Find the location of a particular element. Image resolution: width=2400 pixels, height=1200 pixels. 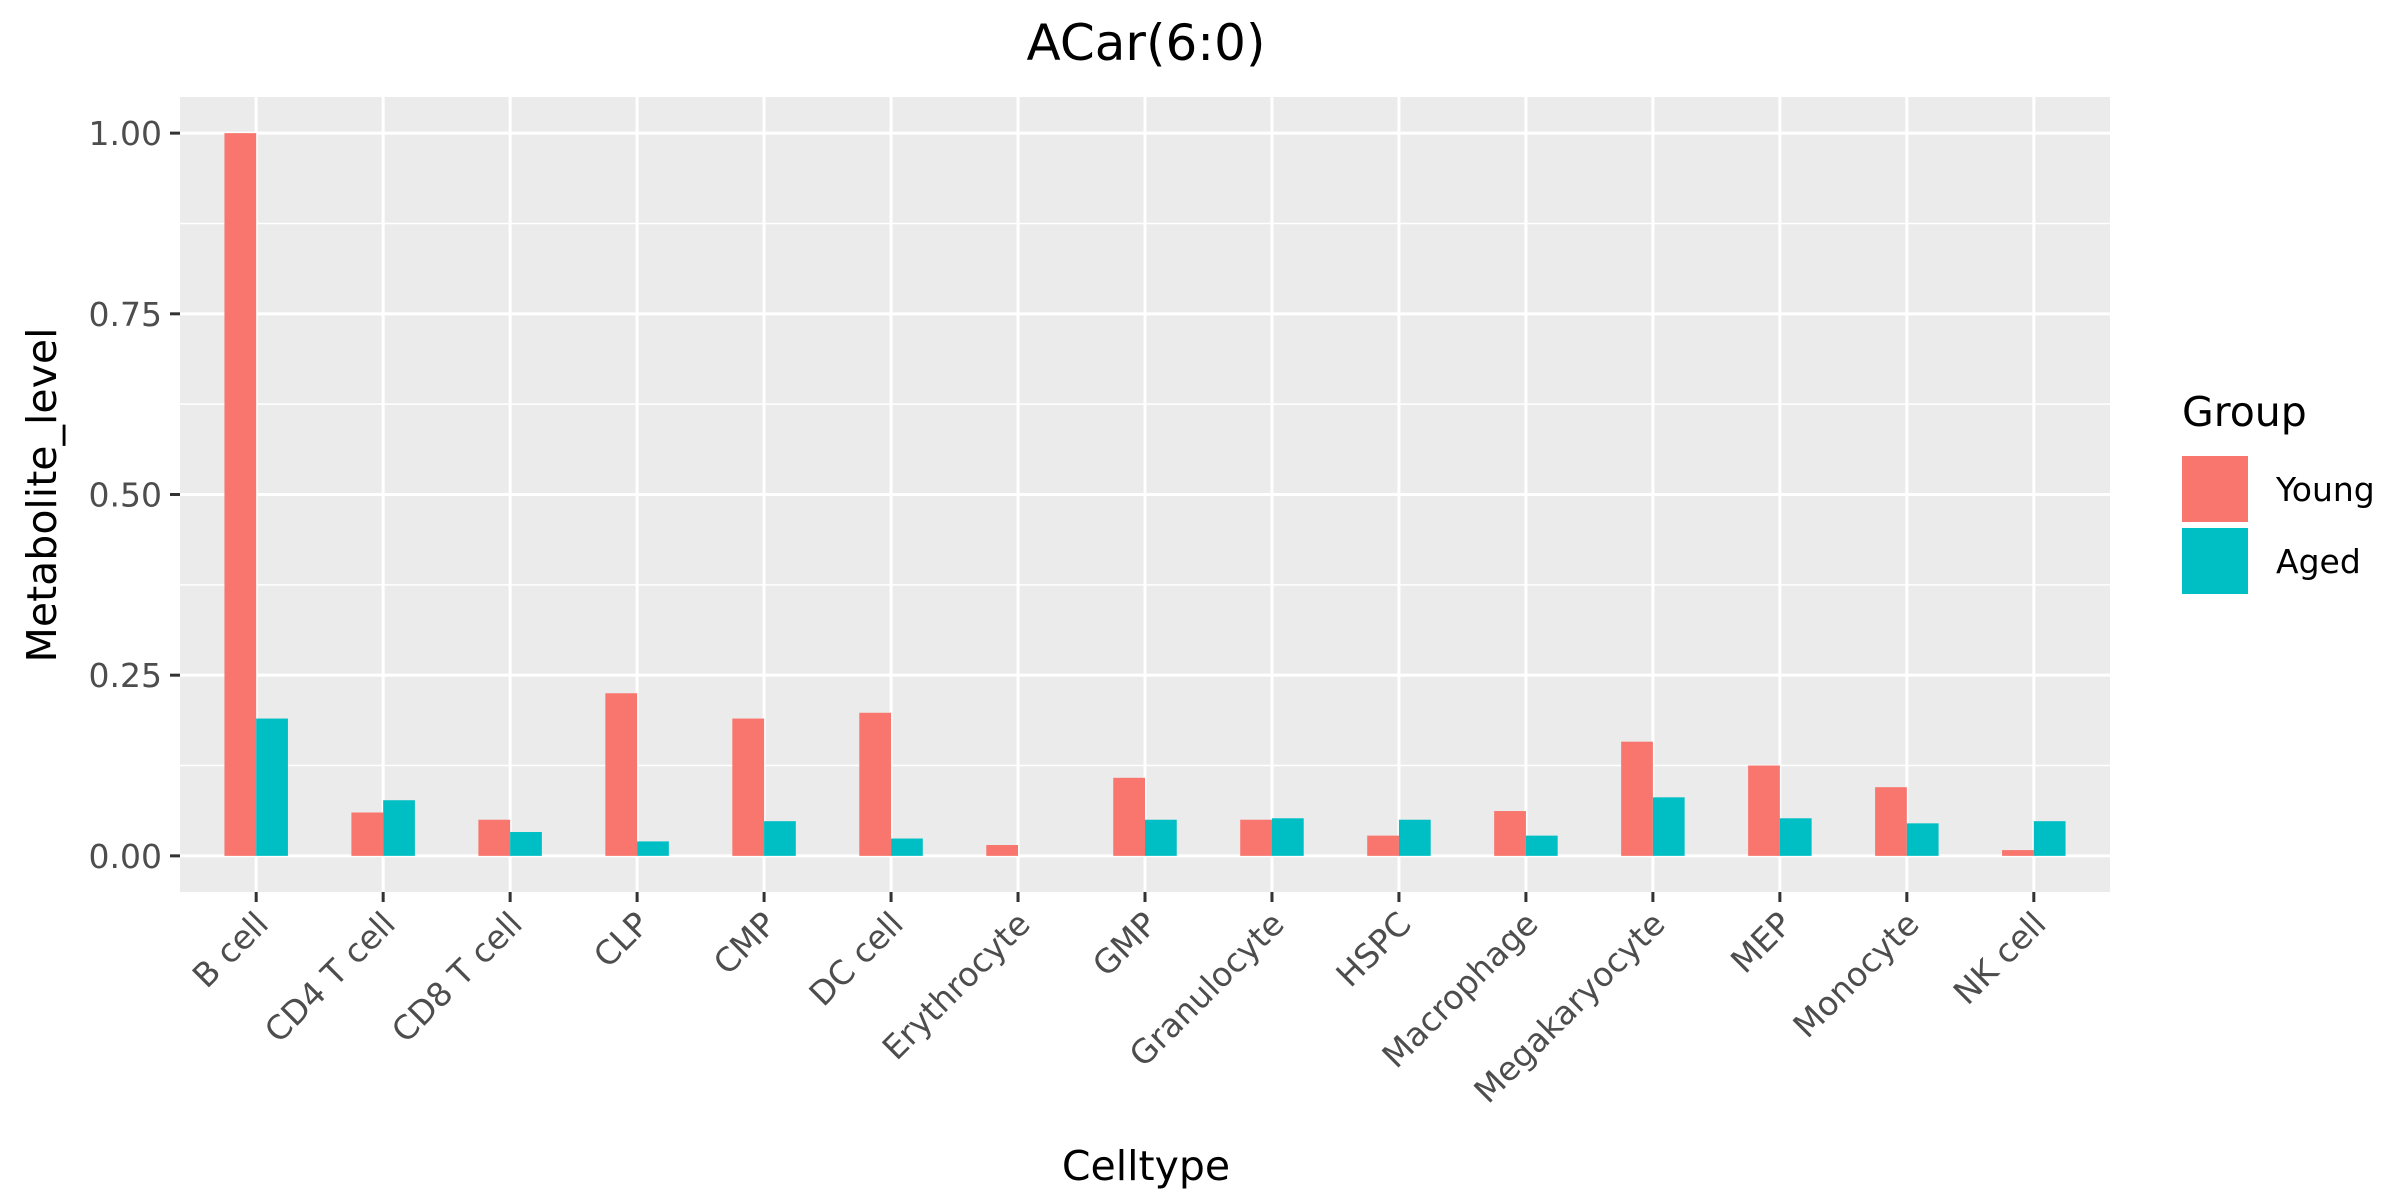

legend-label-aged: Aged is located at coordinates (2318, 561).